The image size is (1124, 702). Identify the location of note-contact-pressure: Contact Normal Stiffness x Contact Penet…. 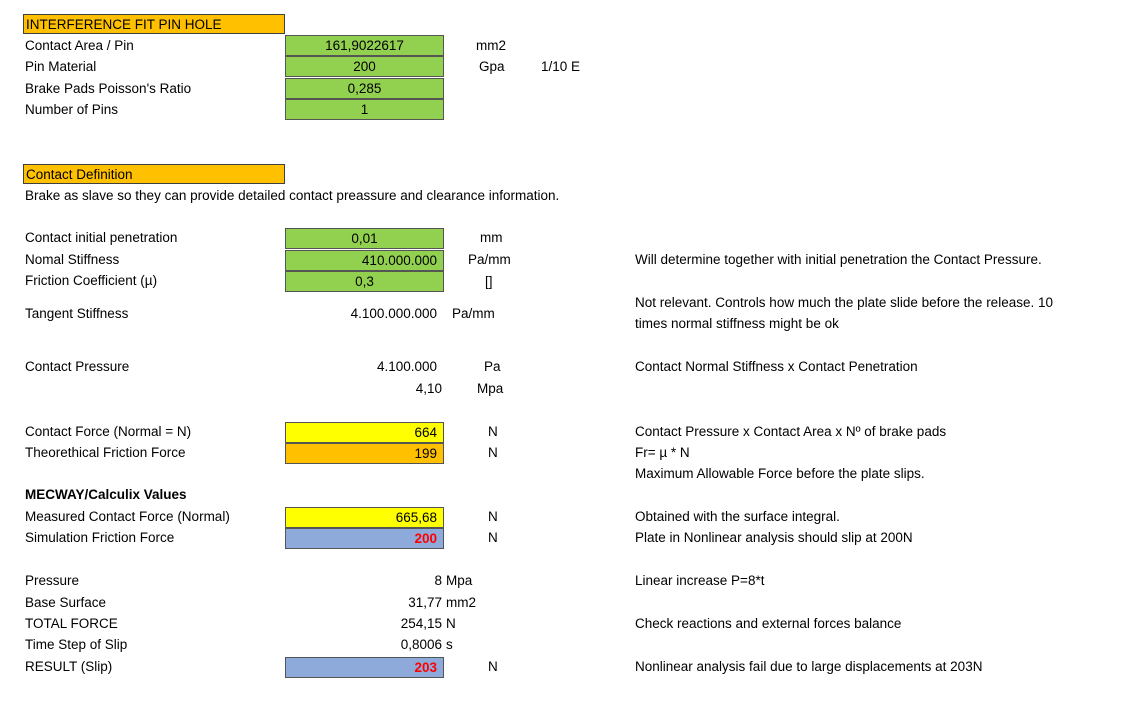
(776, 366).